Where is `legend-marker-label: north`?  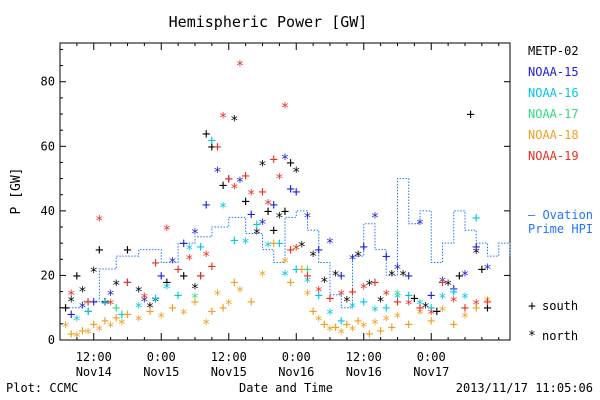 legend-marker-label: north is located at coordinates (560, 336).